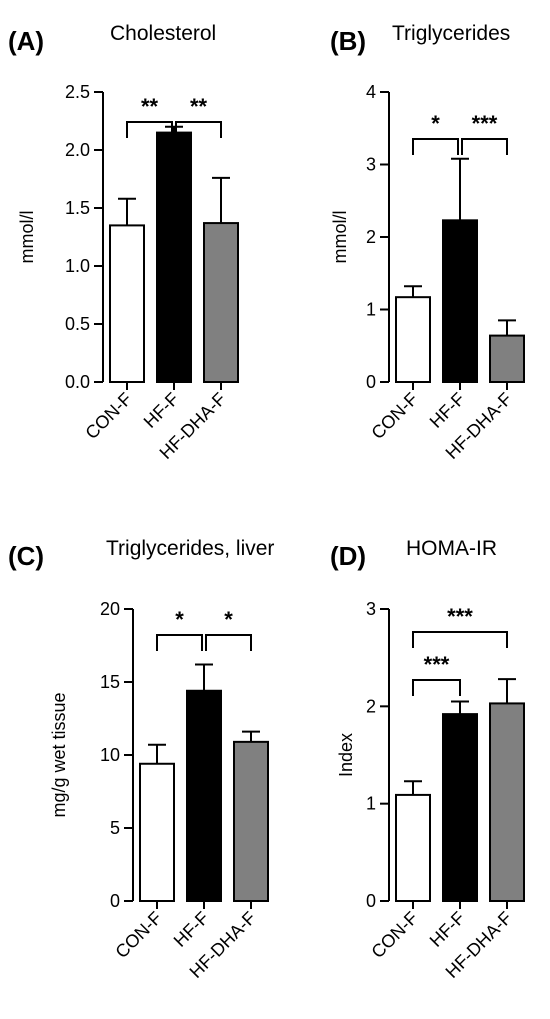 The height and width of the screenshot is (1019, 550). Describe the element at coordinates (59, 754) in the screenshot. I see `y-axis-label: mg/g wet tissue` at that location.